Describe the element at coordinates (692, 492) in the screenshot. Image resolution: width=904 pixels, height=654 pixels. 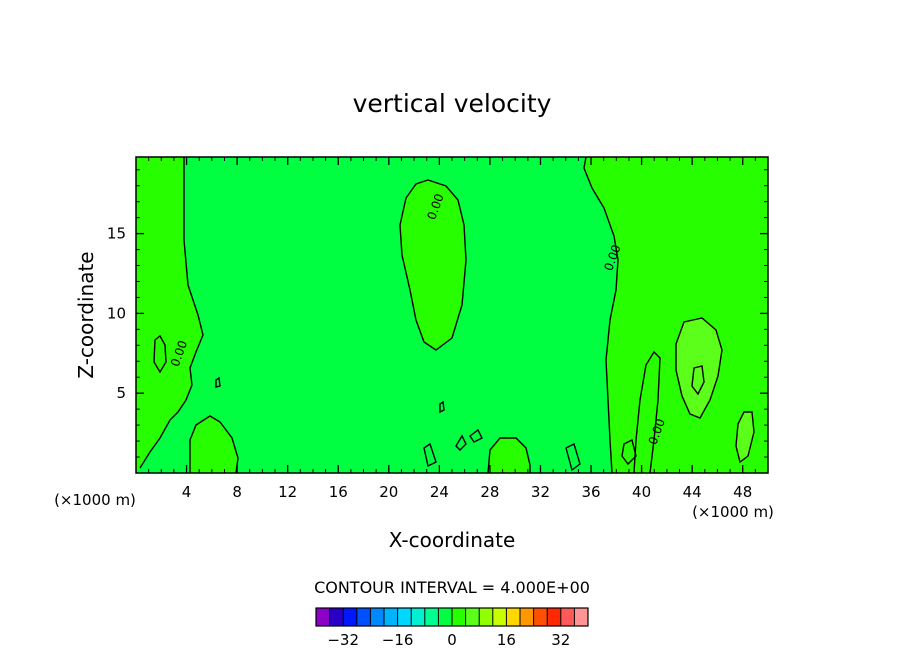
I see `x-tick-label: 44` at that location.